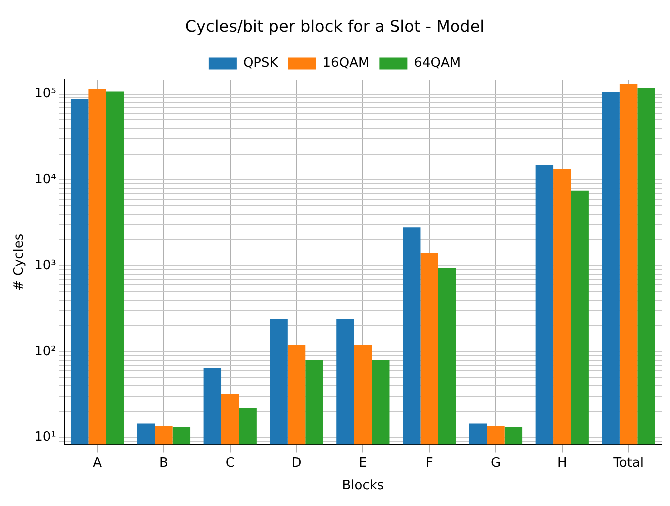 Image resolution: width=670 pixels, height=506 pixels. What do you see at coordinates (20, 263) in the screenshot?
I see `y-axis-title: # Cycles` at bounding box center [20, 263].